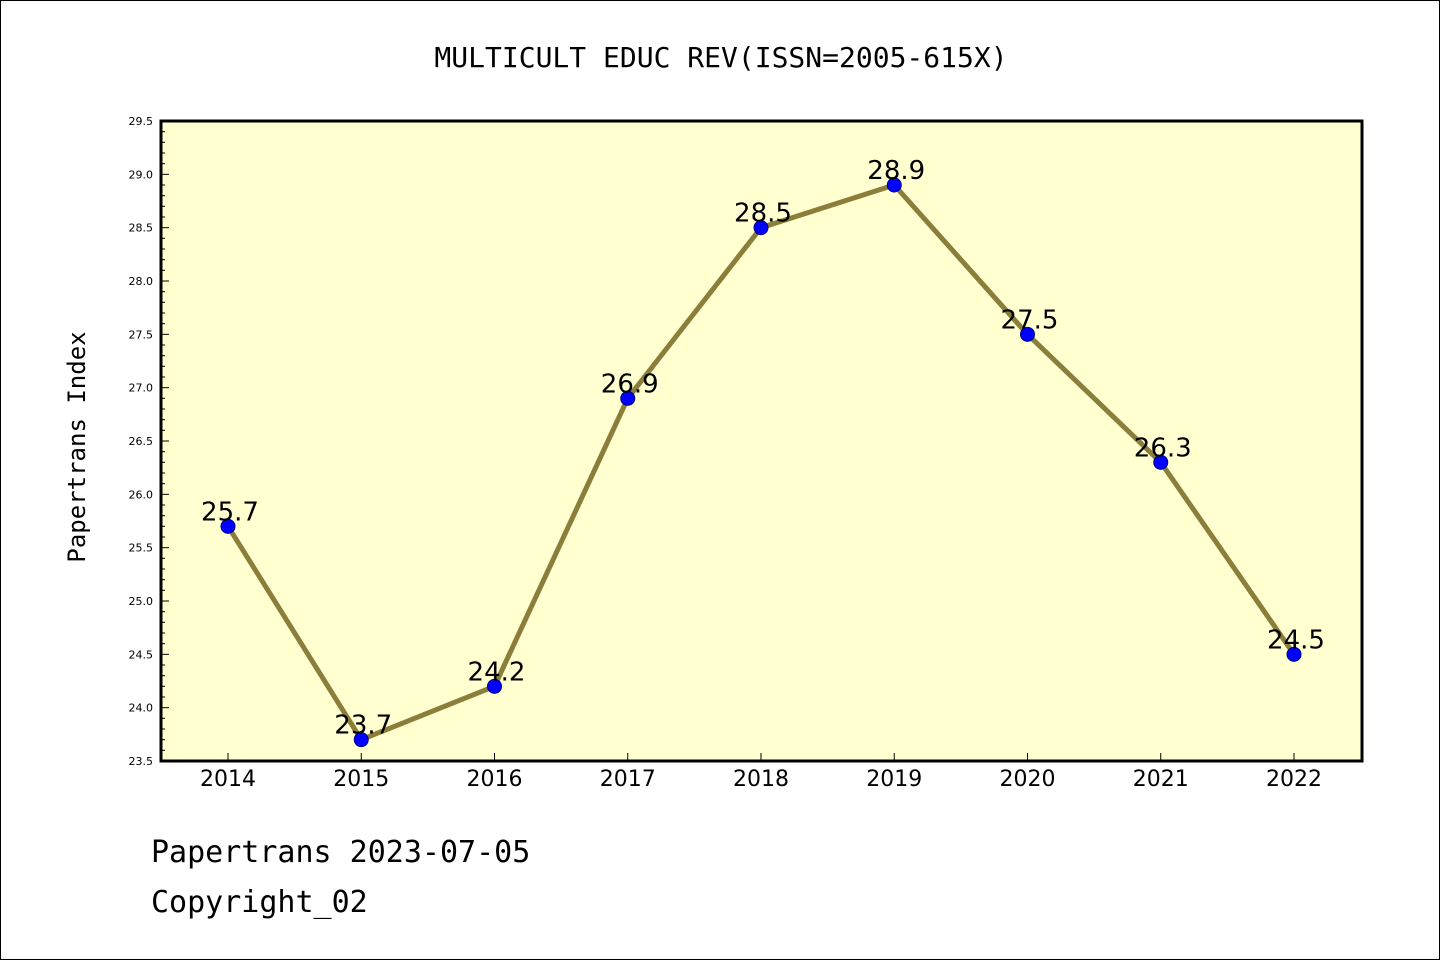 This screenshot has height=961, width=1440. I want to click on data-label: 28.5, so click(763, 214).